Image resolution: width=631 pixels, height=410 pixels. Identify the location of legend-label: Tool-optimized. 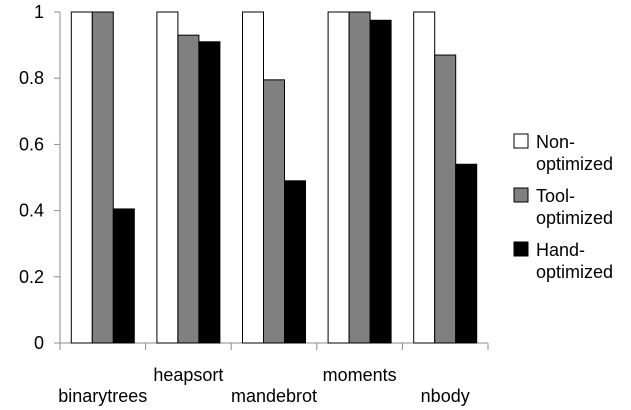
(574, 207).